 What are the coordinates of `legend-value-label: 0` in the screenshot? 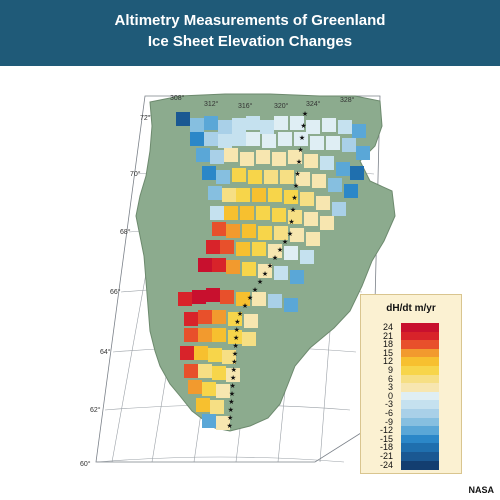 It's located at (390, 395).